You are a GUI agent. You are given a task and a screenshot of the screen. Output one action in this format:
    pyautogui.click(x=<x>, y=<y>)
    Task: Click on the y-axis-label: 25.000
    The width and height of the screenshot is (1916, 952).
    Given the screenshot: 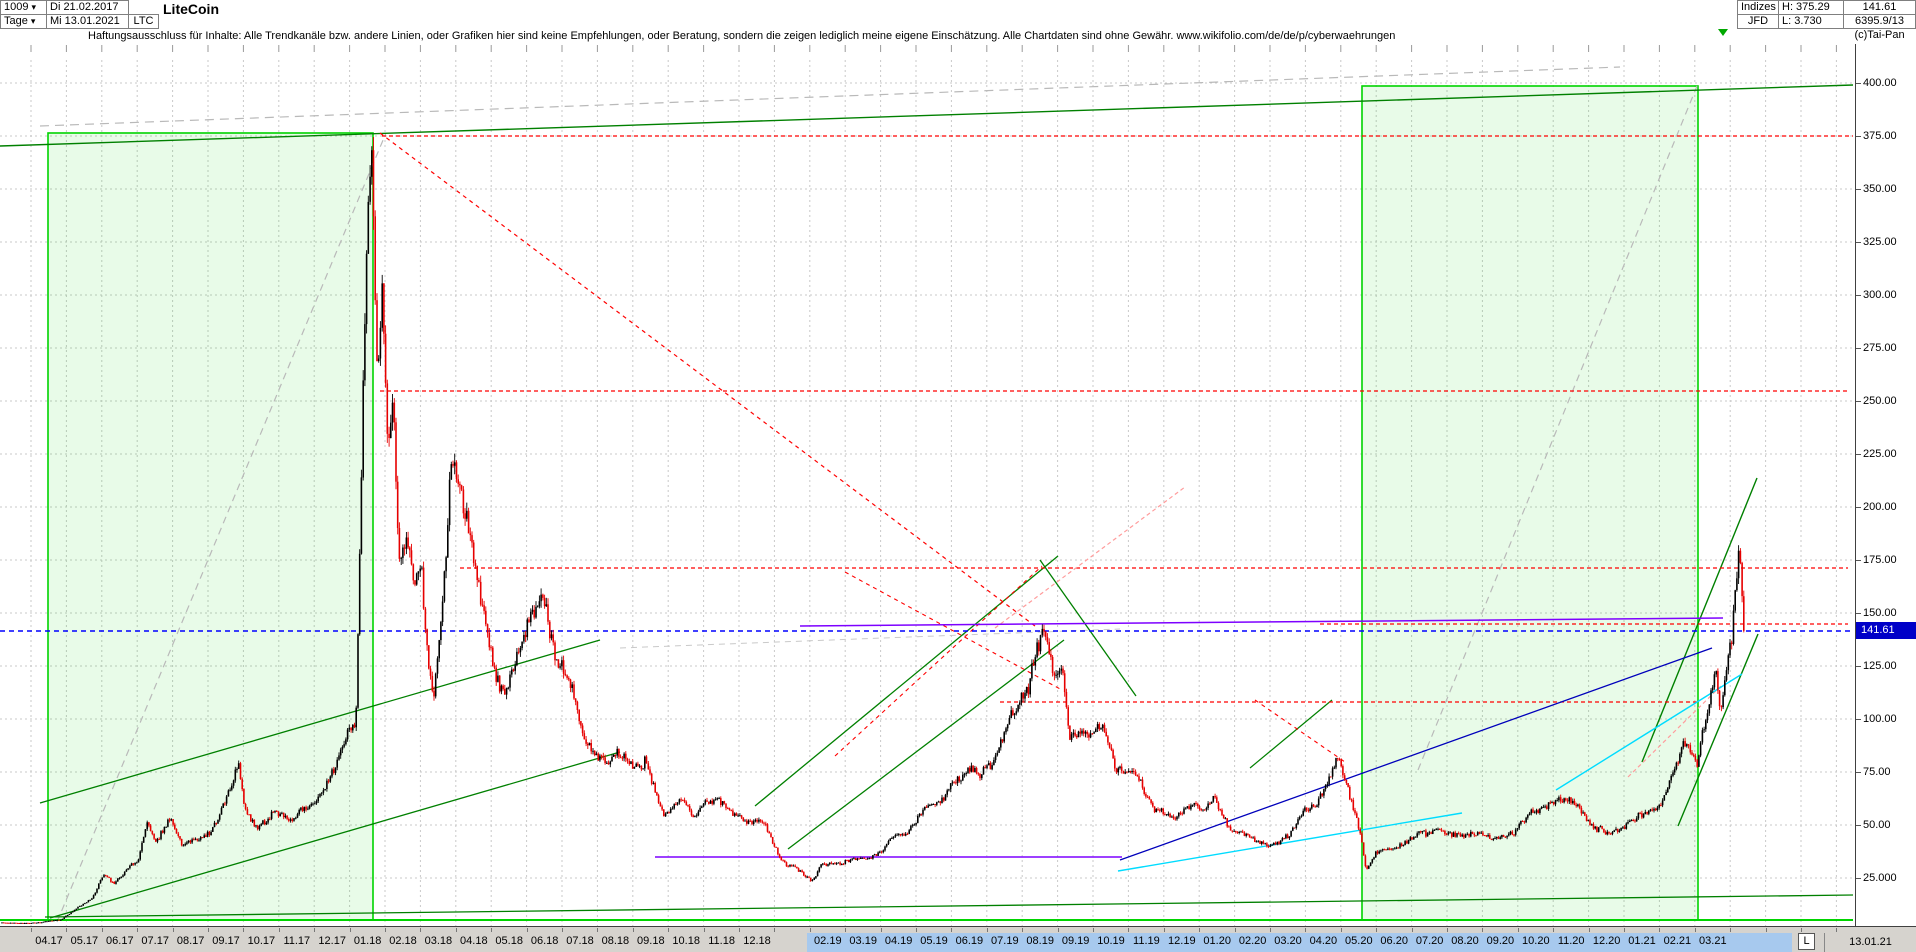 What is the action you would take?
    pyautogui.click(x=1880, y=878)
    